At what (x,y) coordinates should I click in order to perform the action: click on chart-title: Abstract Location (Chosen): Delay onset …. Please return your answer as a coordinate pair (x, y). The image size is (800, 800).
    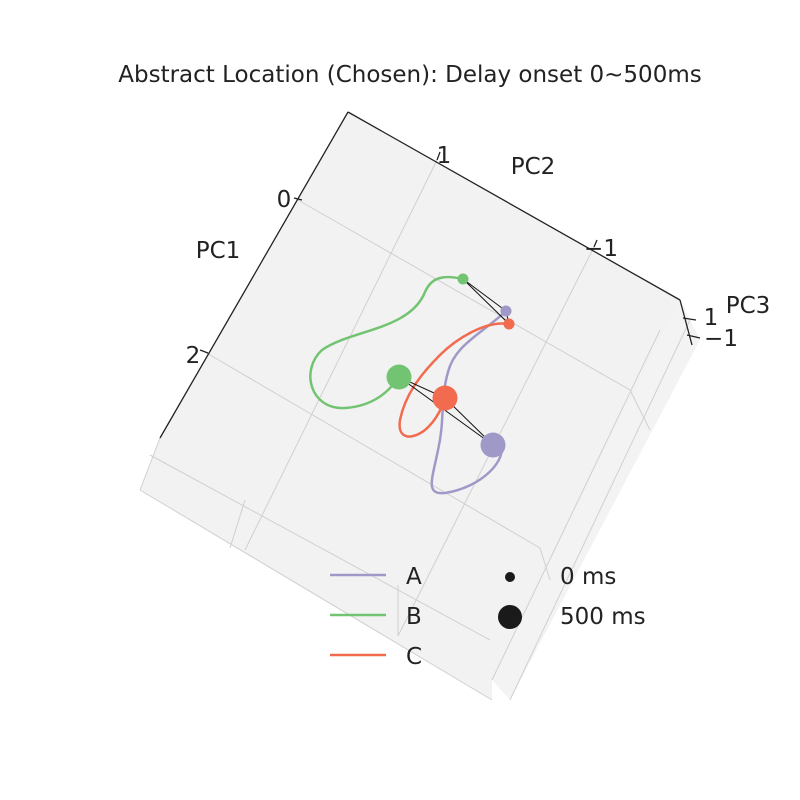
    Looking at the image, I should click on (410, 75).